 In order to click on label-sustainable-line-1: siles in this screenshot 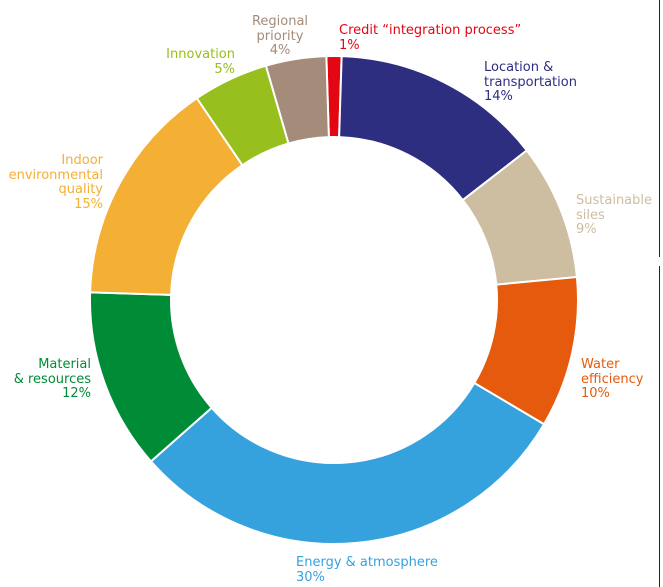, I will do `click(590, 215)`.